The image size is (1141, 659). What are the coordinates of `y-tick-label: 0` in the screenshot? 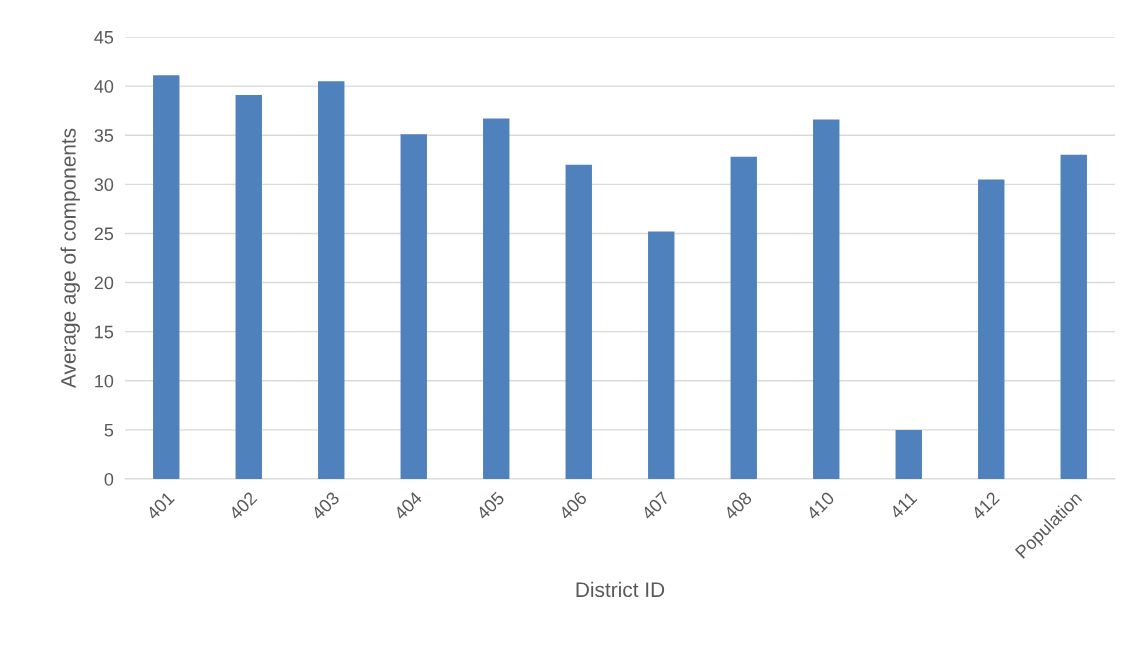 It's located at (109, 479).